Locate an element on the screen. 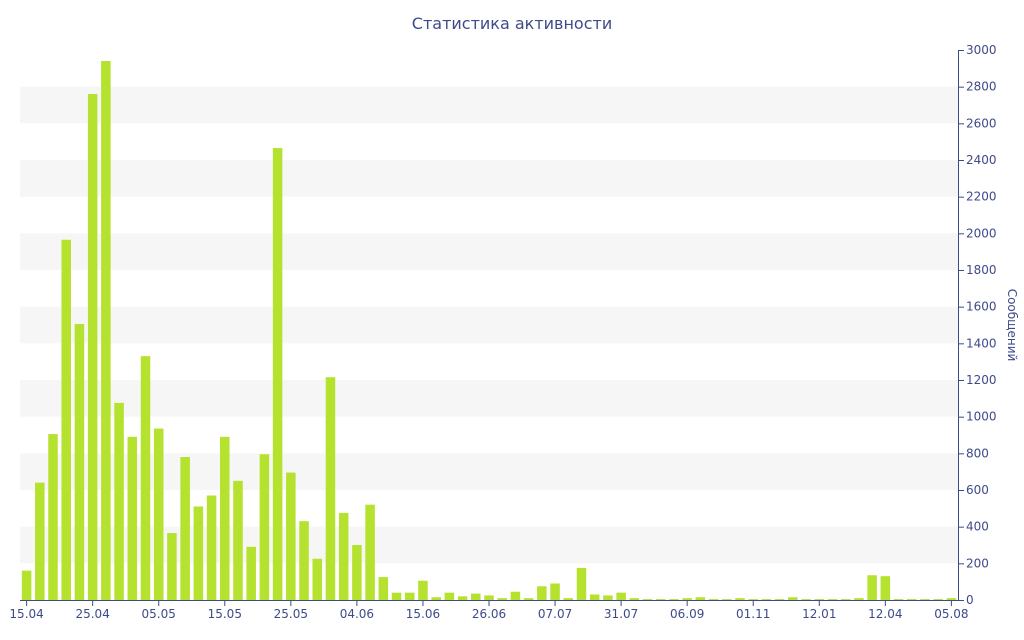 The height and width of the screenshot is (640, 1024). x-tick-label: 15.06 is located at coordinates (423, 614).